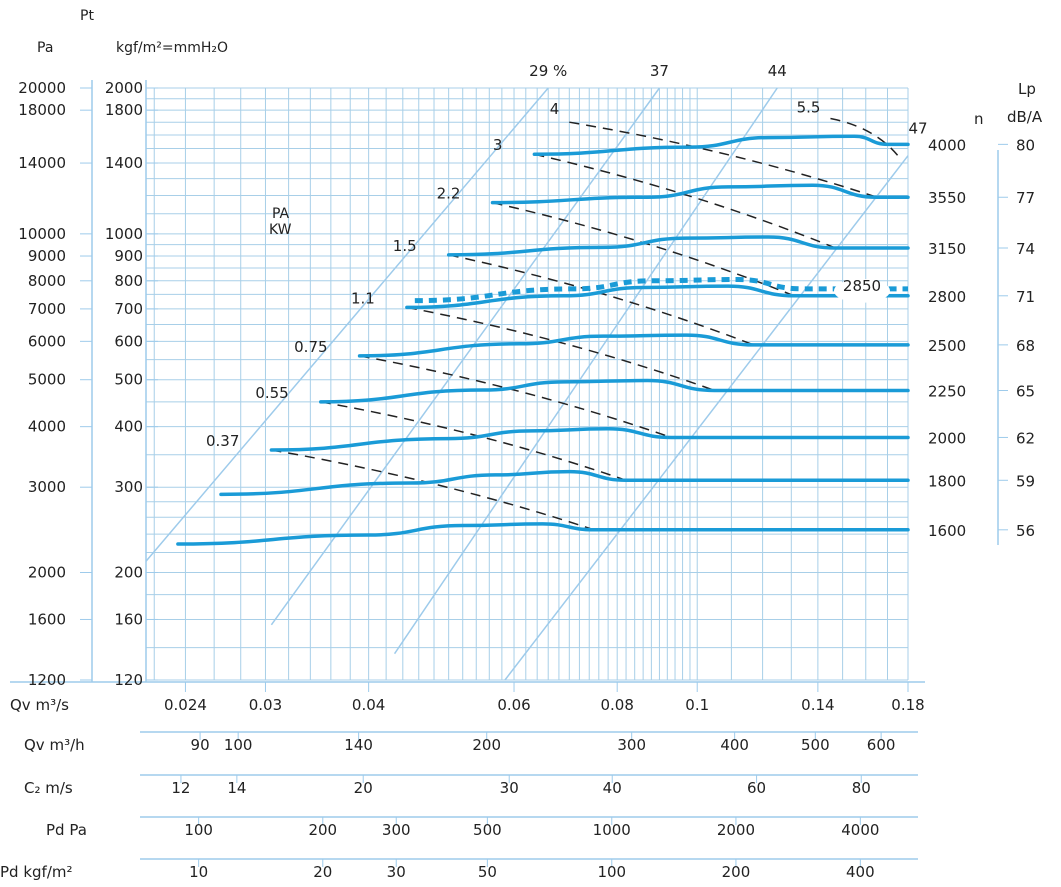 This screenshot has width=1061, height=887. I want to click on mmh2o-tick-label: 160, so click(128, 619).